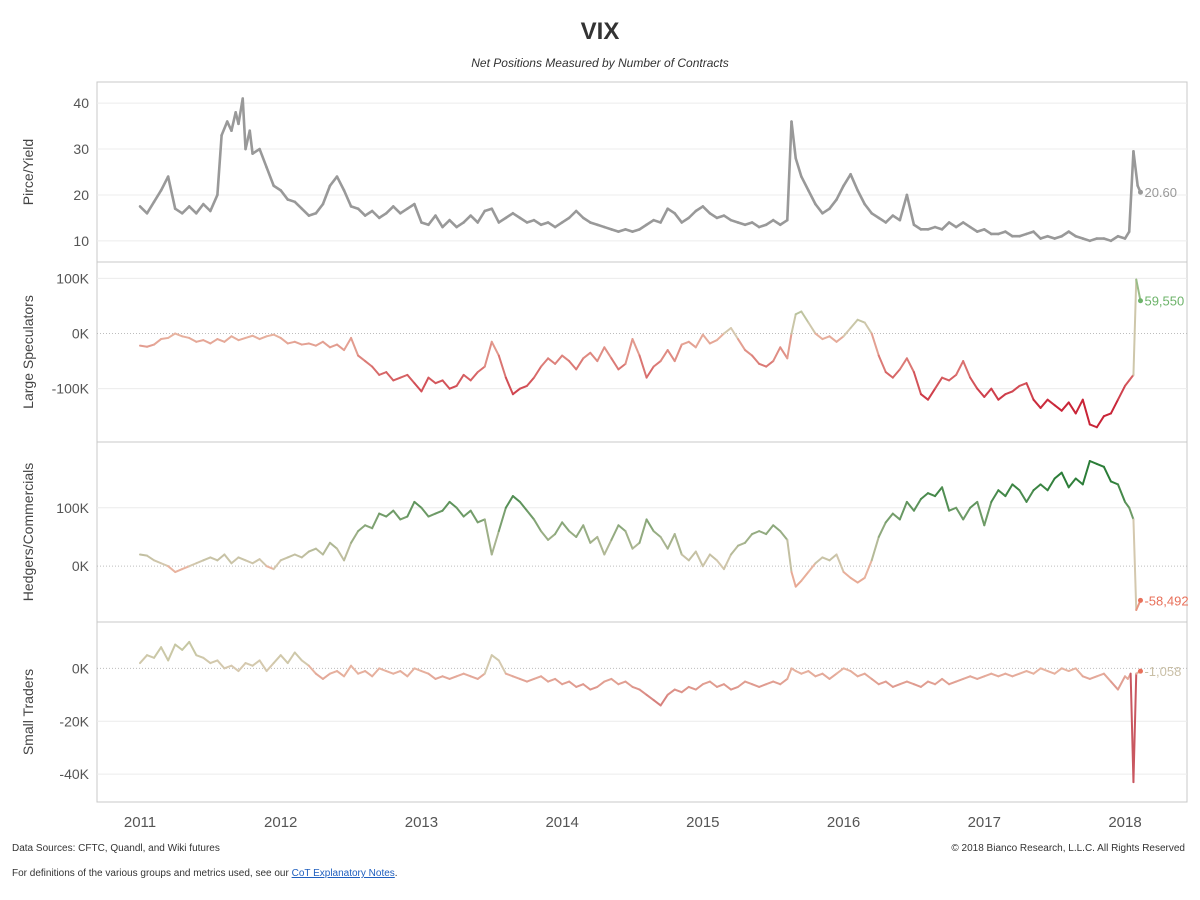 This screenshot has height=900, width=1200. What do you see at coordinates (140, 822) in the screenshot?
I see `x-tick-label: 2011` at bounding box center [140, 822].